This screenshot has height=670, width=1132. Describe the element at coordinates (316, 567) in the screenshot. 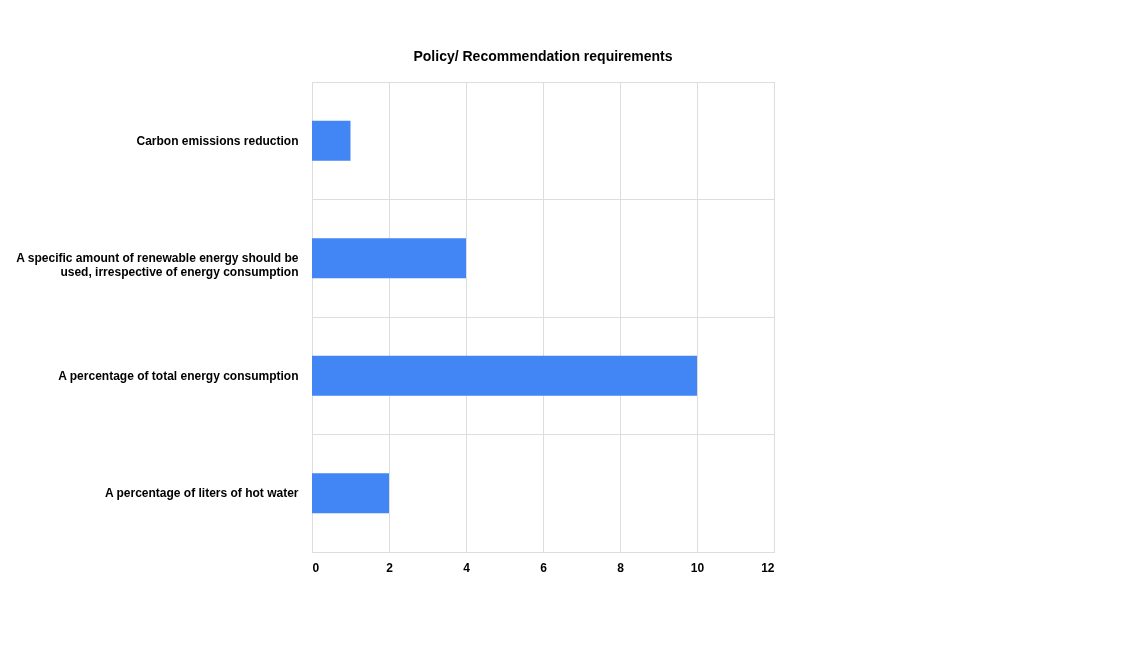

I see `x-tick-label: 0` at that location.